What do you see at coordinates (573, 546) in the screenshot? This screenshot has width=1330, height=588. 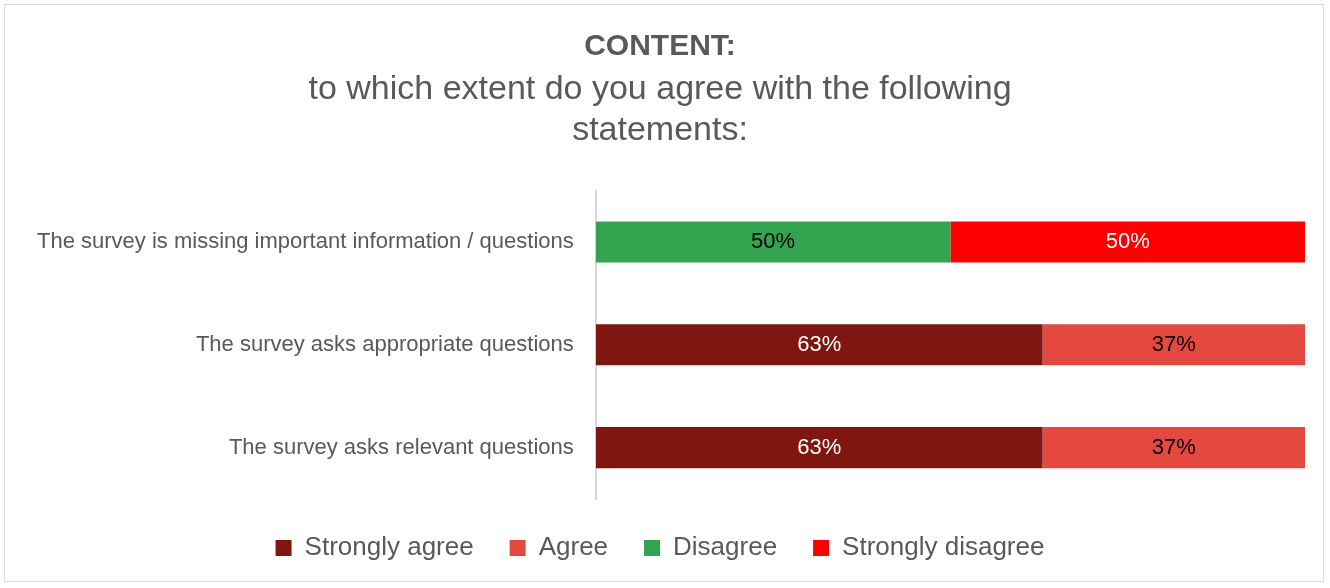 I see `legend-label: Agree` at bounding box center [573, 546].